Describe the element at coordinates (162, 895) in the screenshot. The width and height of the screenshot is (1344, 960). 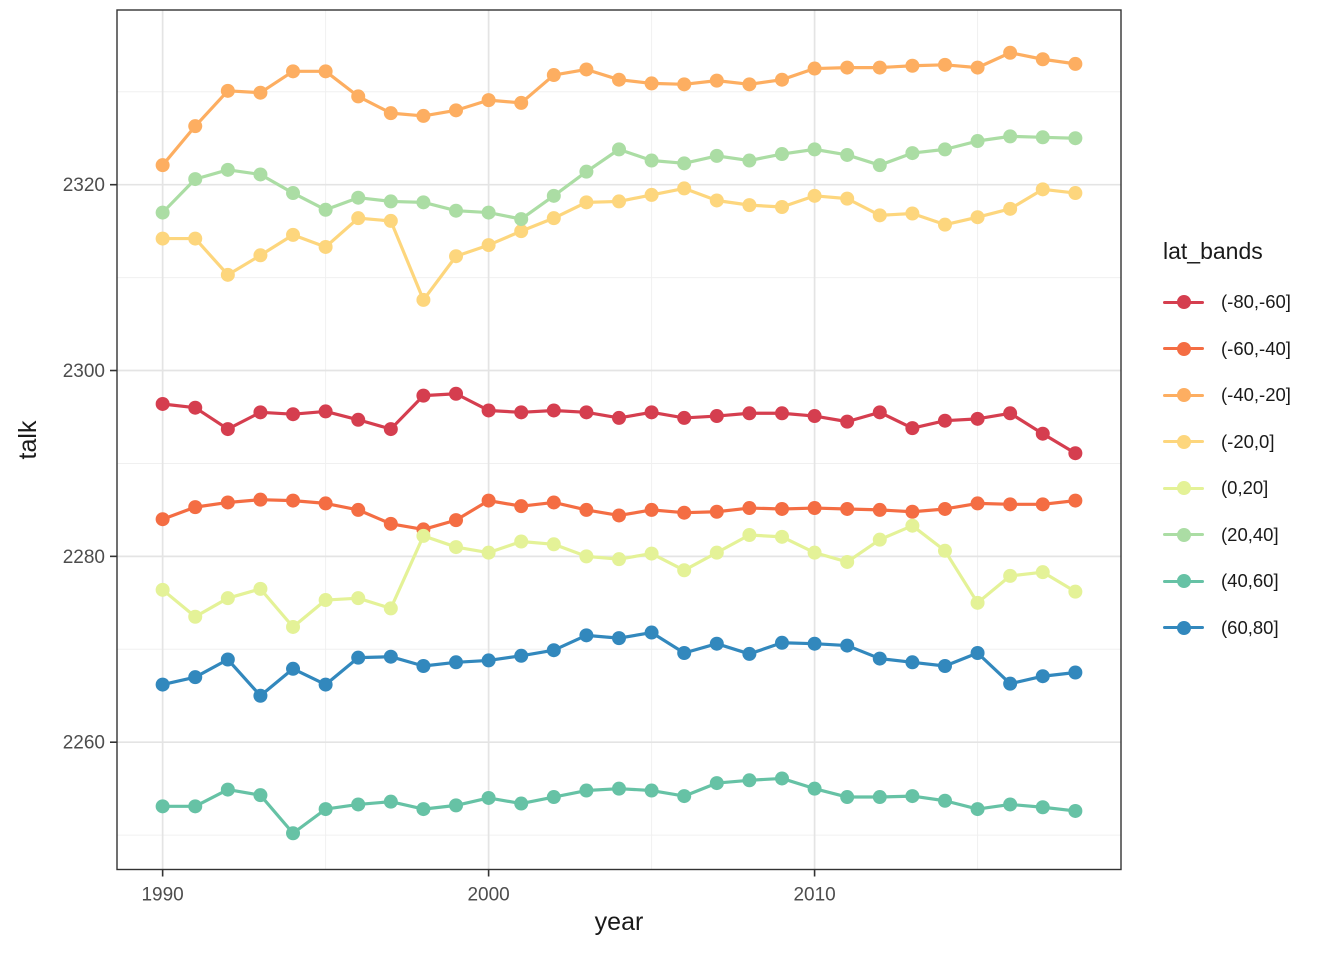
I see `x-tick-label: 1990` at that location.